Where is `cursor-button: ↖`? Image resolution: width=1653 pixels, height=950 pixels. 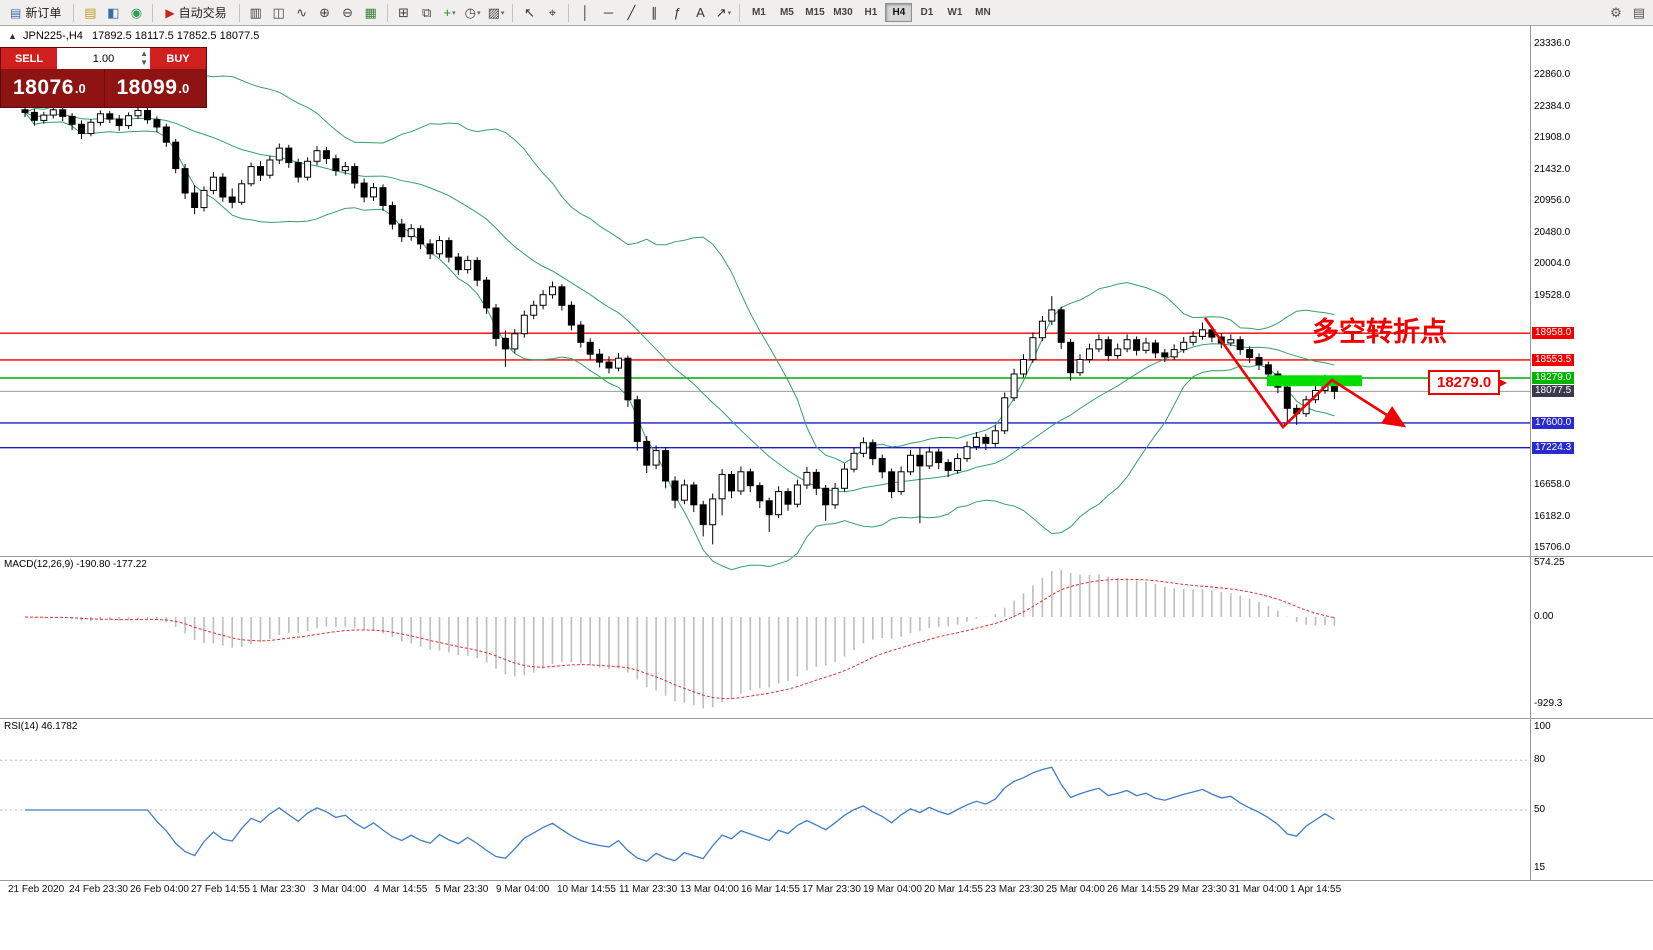
cursor-button: ↖ is located at coordinates (529, 13).